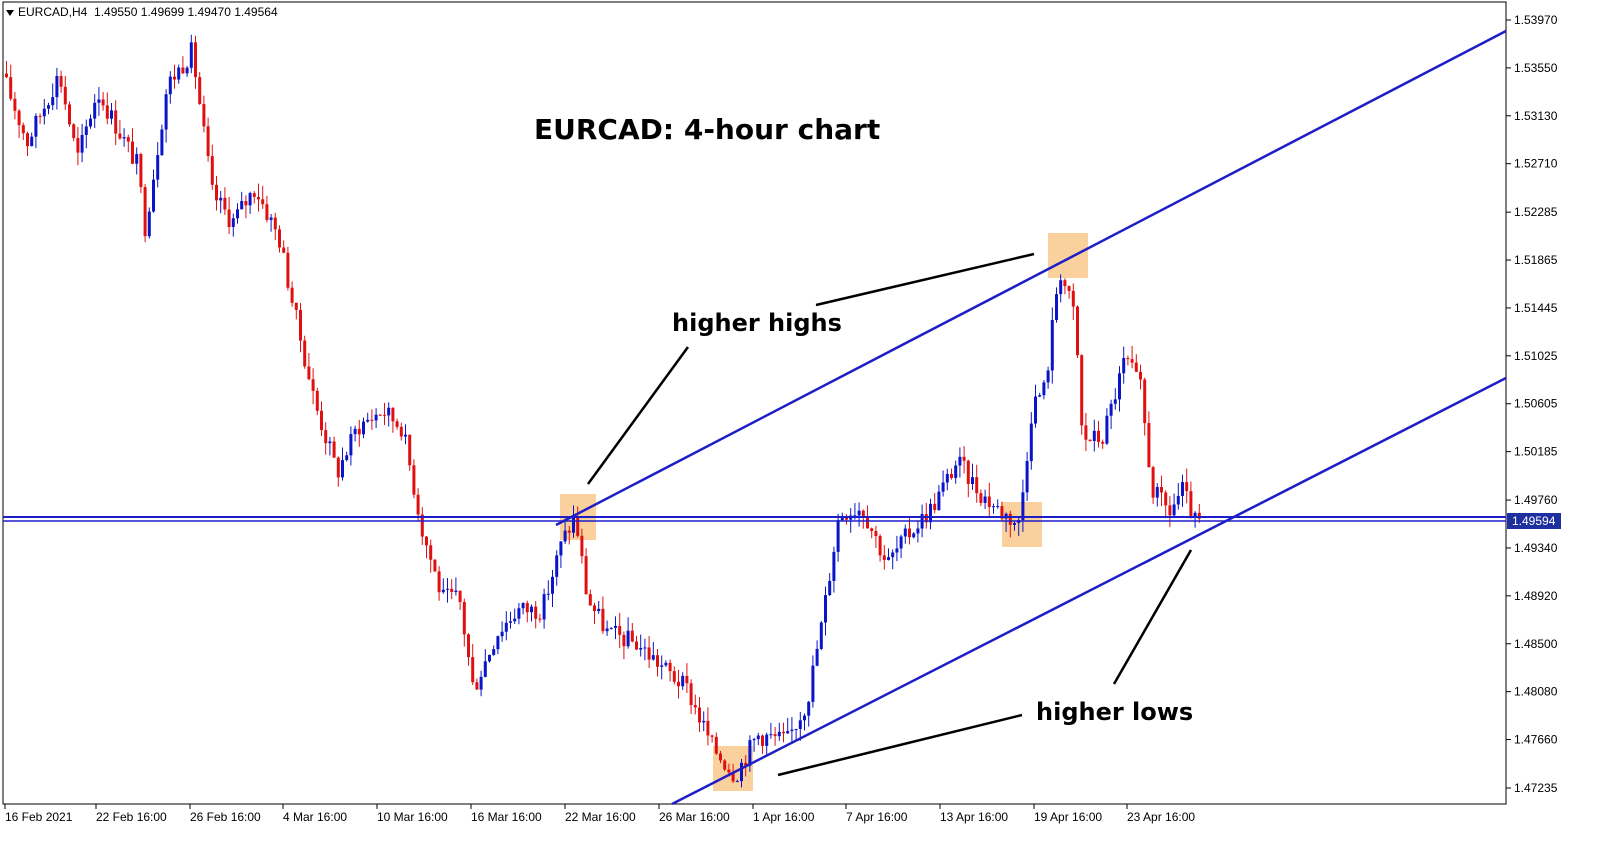  Describe the element at coordinates (1536, 404) in the screenshot. I see `y-tick-label: 1.50605` at that location.